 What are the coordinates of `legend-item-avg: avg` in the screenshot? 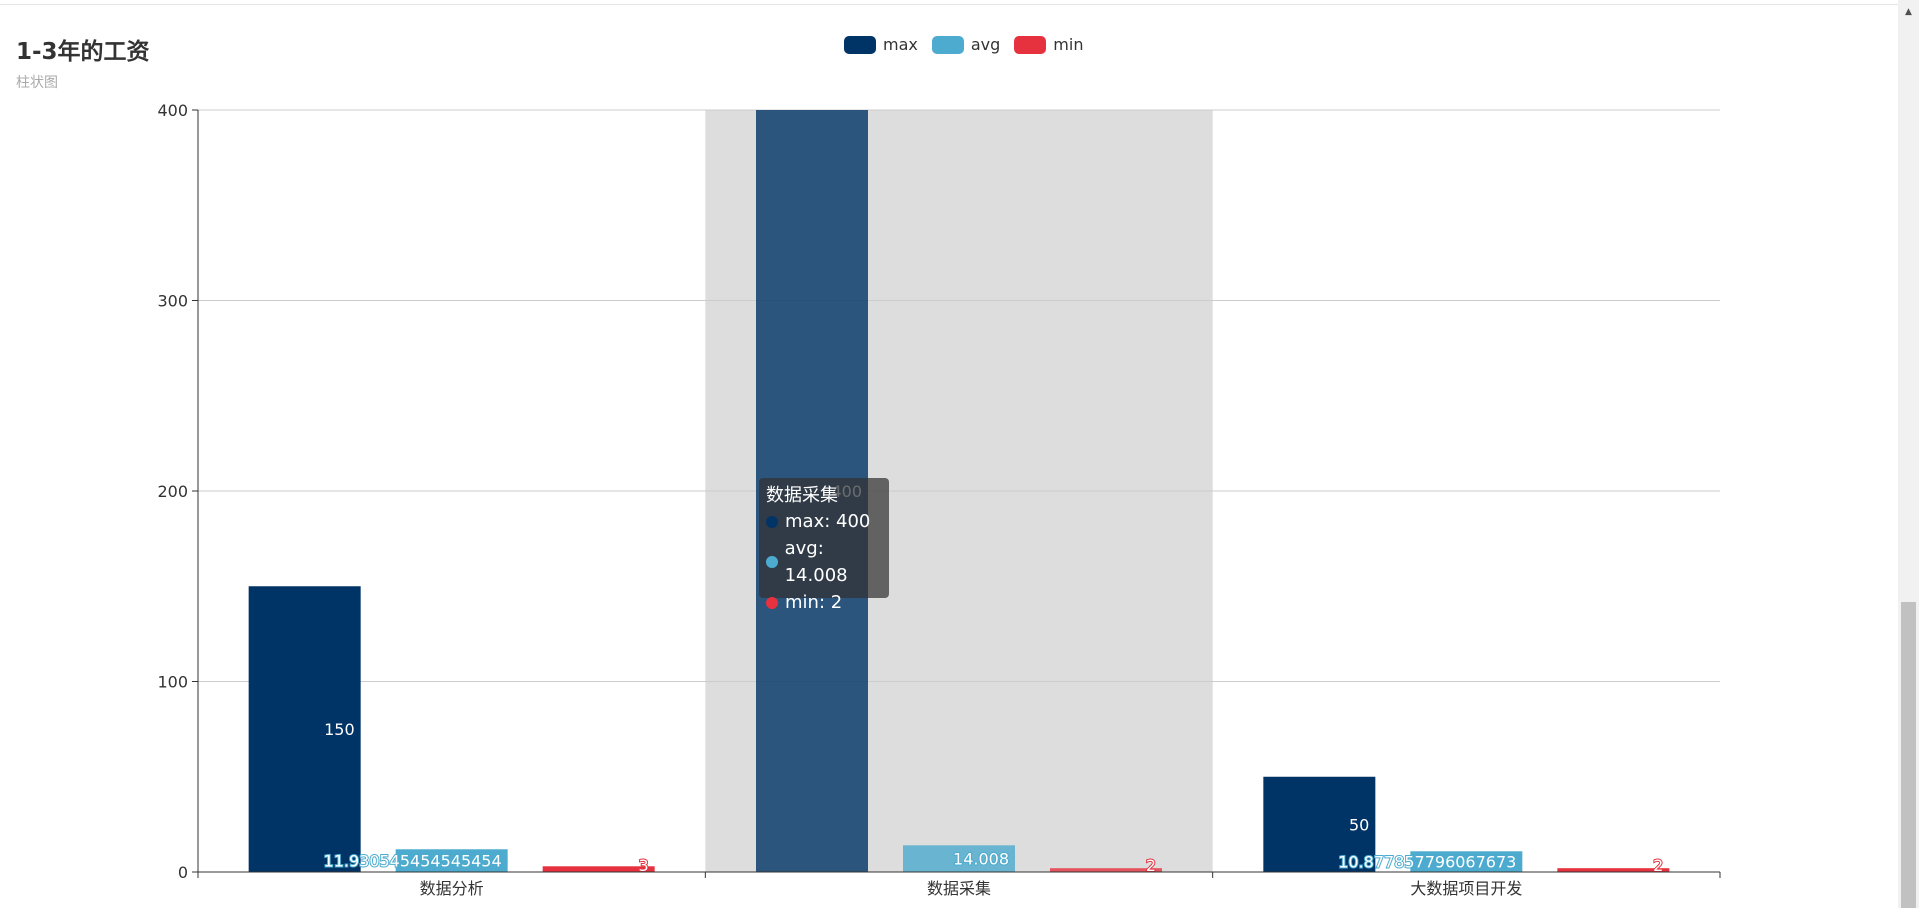 It's located at (966, 44).